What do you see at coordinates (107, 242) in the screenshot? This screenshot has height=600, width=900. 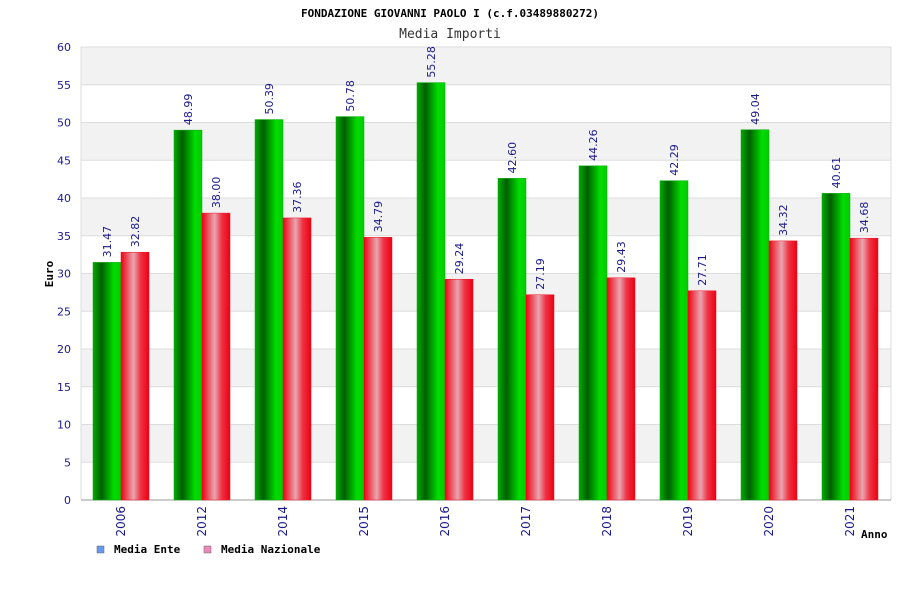 I see `value-label: 31.47` at bounding box center [107, 242].